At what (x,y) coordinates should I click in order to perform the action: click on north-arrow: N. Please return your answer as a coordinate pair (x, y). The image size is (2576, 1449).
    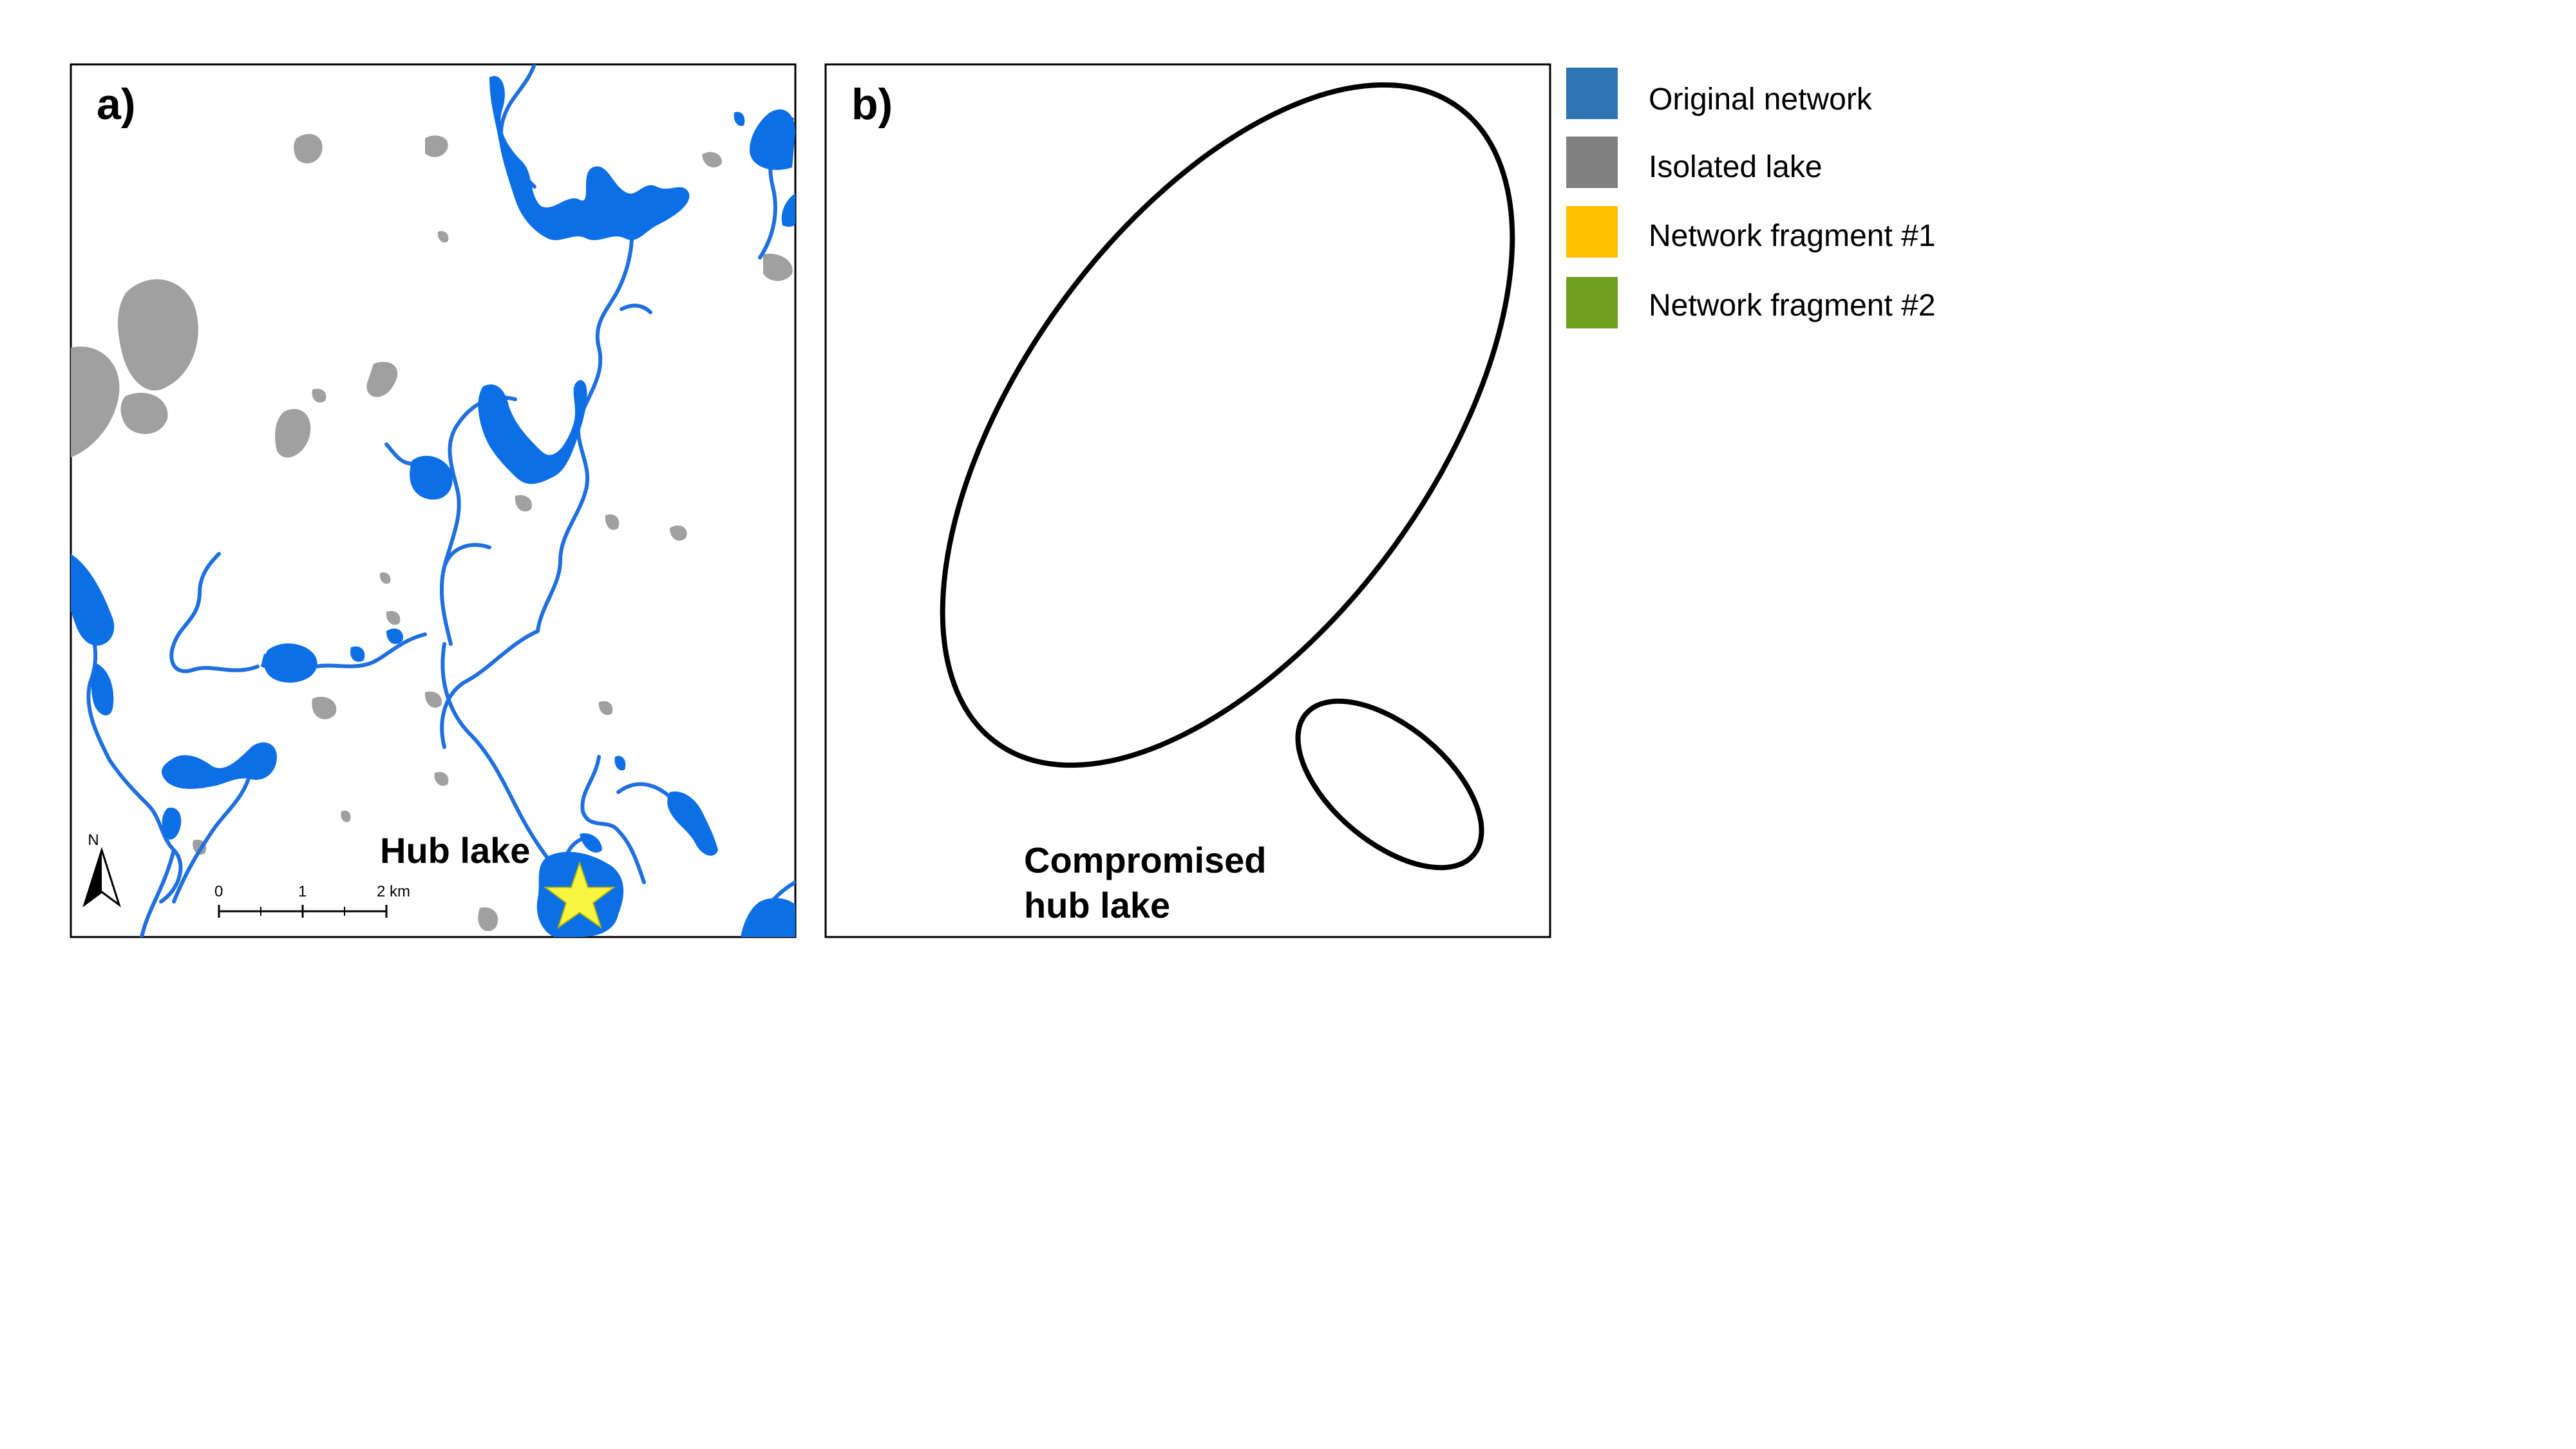
    Looking at the image, I should click on (101, 869).